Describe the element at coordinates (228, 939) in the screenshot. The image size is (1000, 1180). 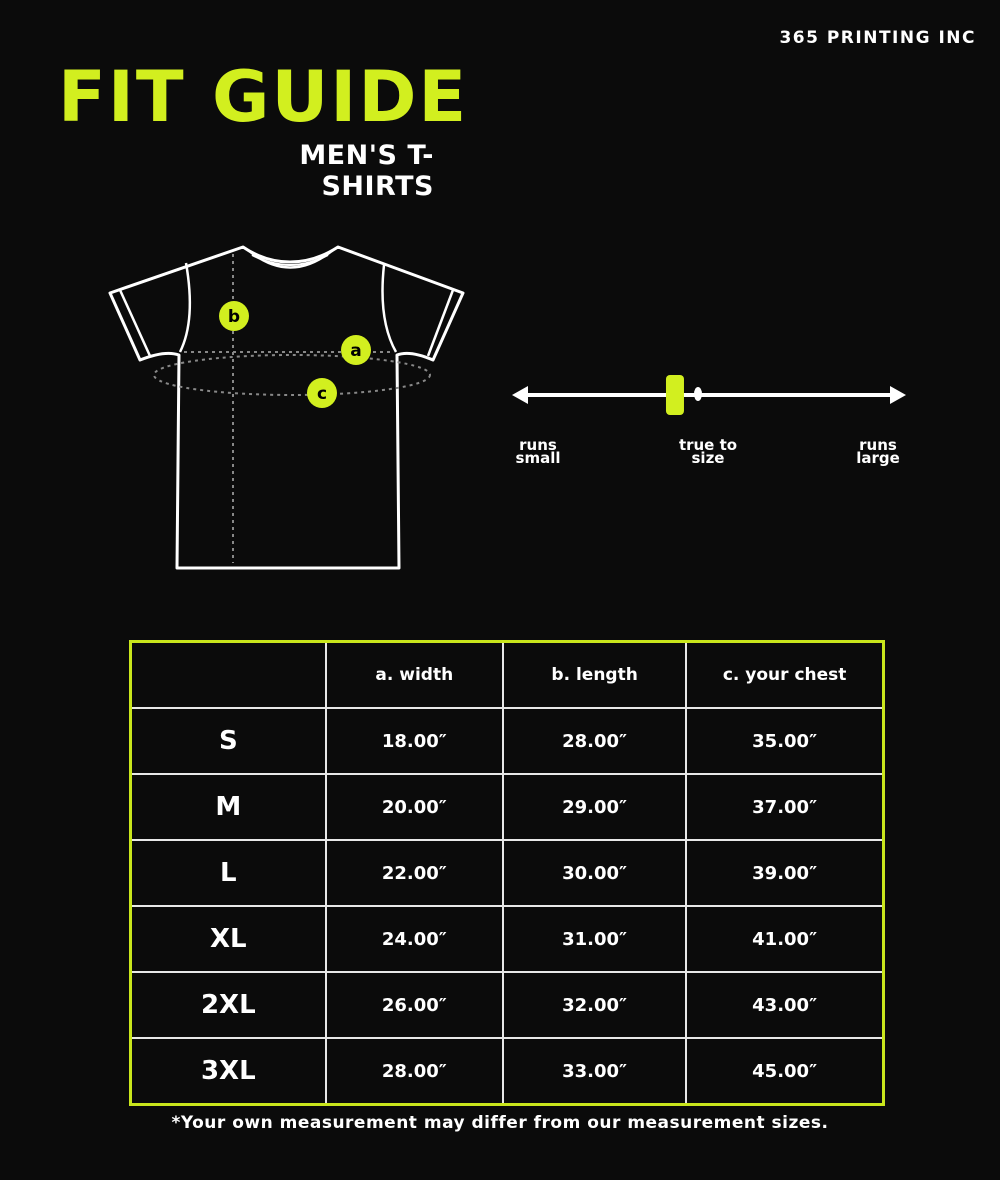
I see `size-cell: XL` at that location.